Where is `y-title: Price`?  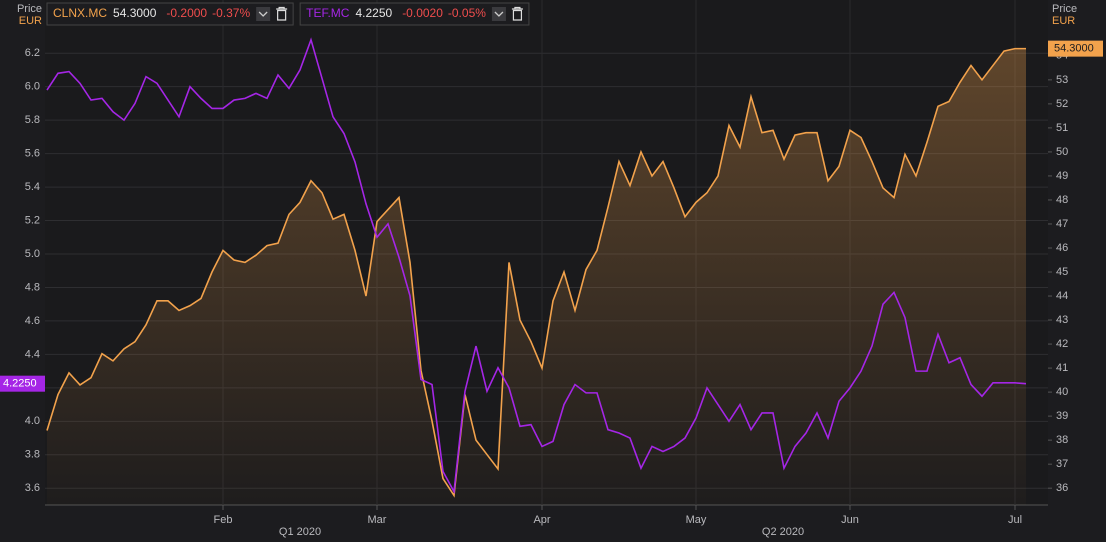 y-title: Price is located at coordinates (29, 9).